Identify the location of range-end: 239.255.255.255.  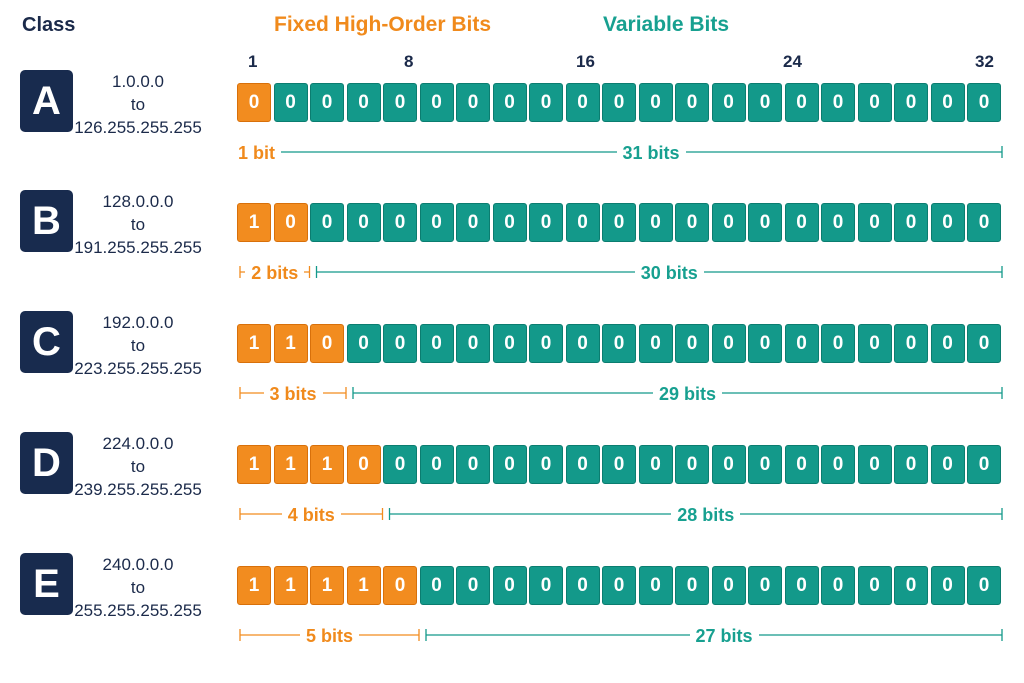
(138, 489).